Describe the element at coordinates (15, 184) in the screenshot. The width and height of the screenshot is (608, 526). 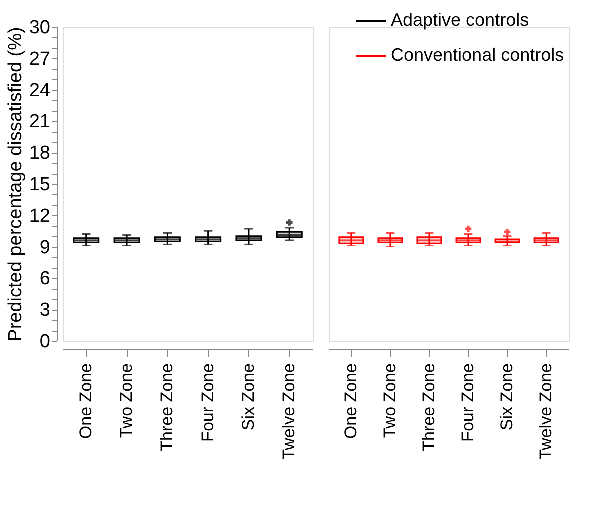
I see `y-axis-title: Predicted percentage dissatisfied (%)` at that location.